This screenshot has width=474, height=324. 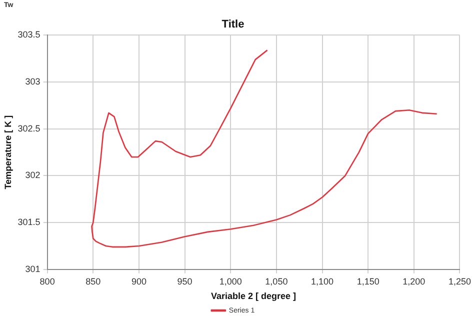 What do you see at coordinates (230, 281) in the screenshot?
I see `x-tick-label: 1,000` at bounding box center [230, 281].